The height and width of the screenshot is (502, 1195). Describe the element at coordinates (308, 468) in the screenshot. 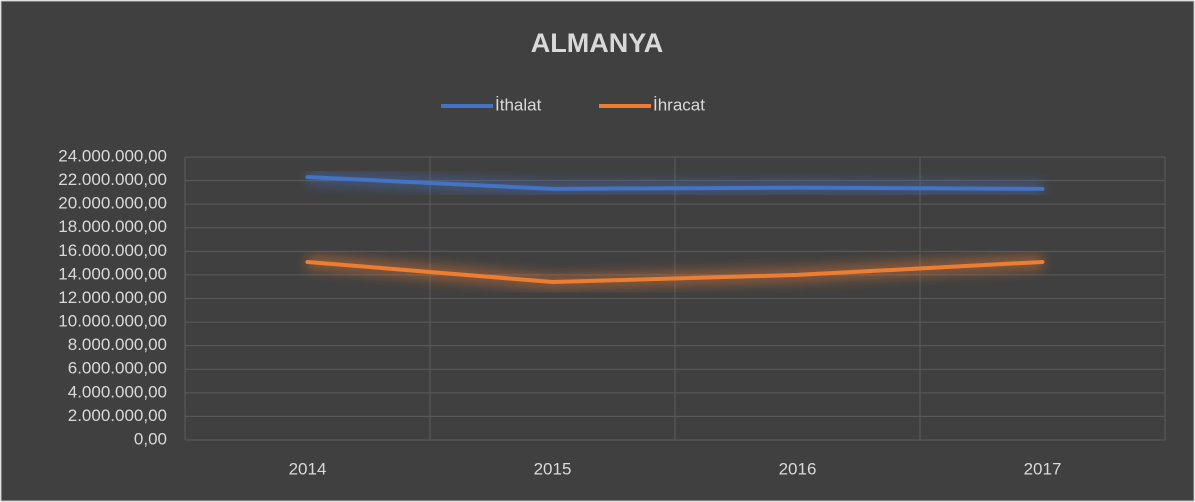

I see `x-tick-label: 2014` at that location.